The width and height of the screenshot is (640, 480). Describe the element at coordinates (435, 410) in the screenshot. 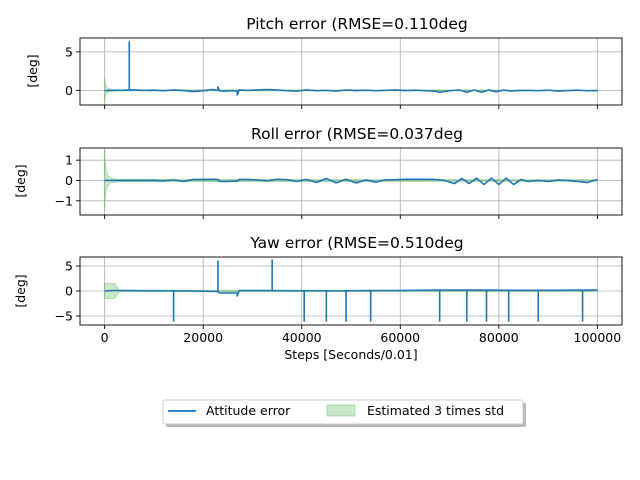

I see `legend-label-estimated-std: Estimated 3 times std` at that location.